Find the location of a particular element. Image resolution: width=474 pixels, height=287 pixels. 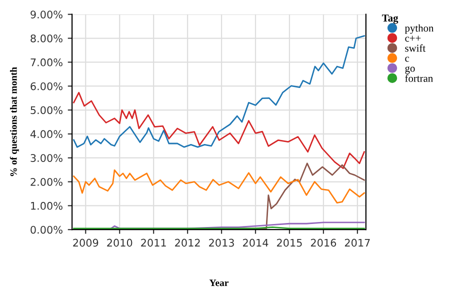

x-tick-label: 2015 is located at coordinates (289, 242).